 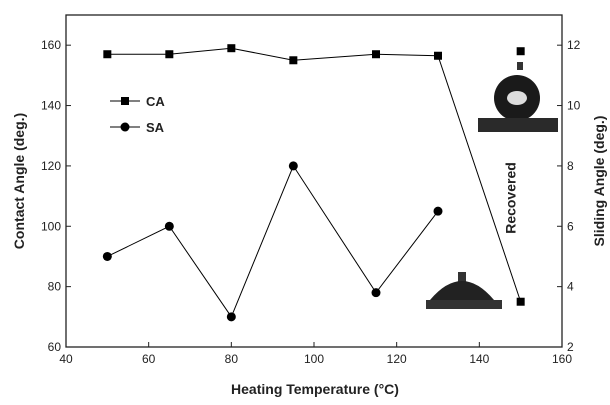 I want to click on legend-label: CA, so click(x=155, y=101).